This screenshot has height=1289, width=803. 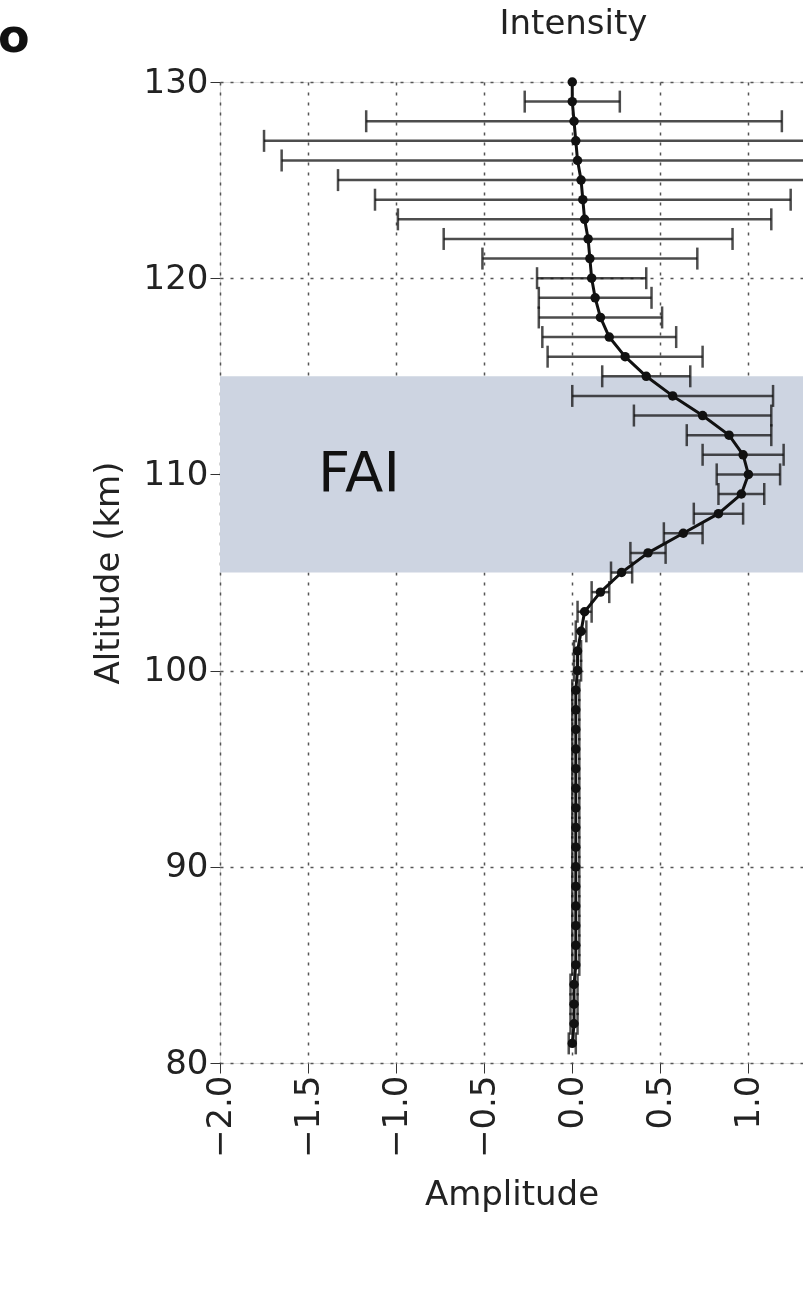 What do you see at coordinates (15, 36) in the screenshot?
I see `text: o` at bounding box center [15, 36].